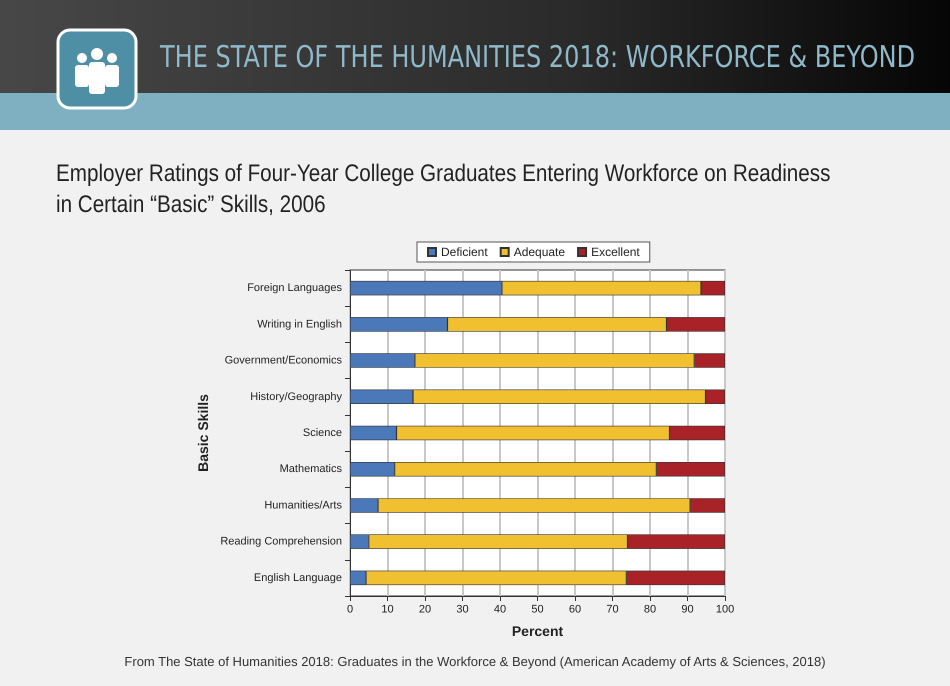  What do you see at coordinates (444, 189) in the screenshot?
I see `chart-title: Employer Ratings of Four-Year College Graduates Entering Workforce on Readiness in Certain “Basic” Skills, 2006` at bounding box center [444, 189].